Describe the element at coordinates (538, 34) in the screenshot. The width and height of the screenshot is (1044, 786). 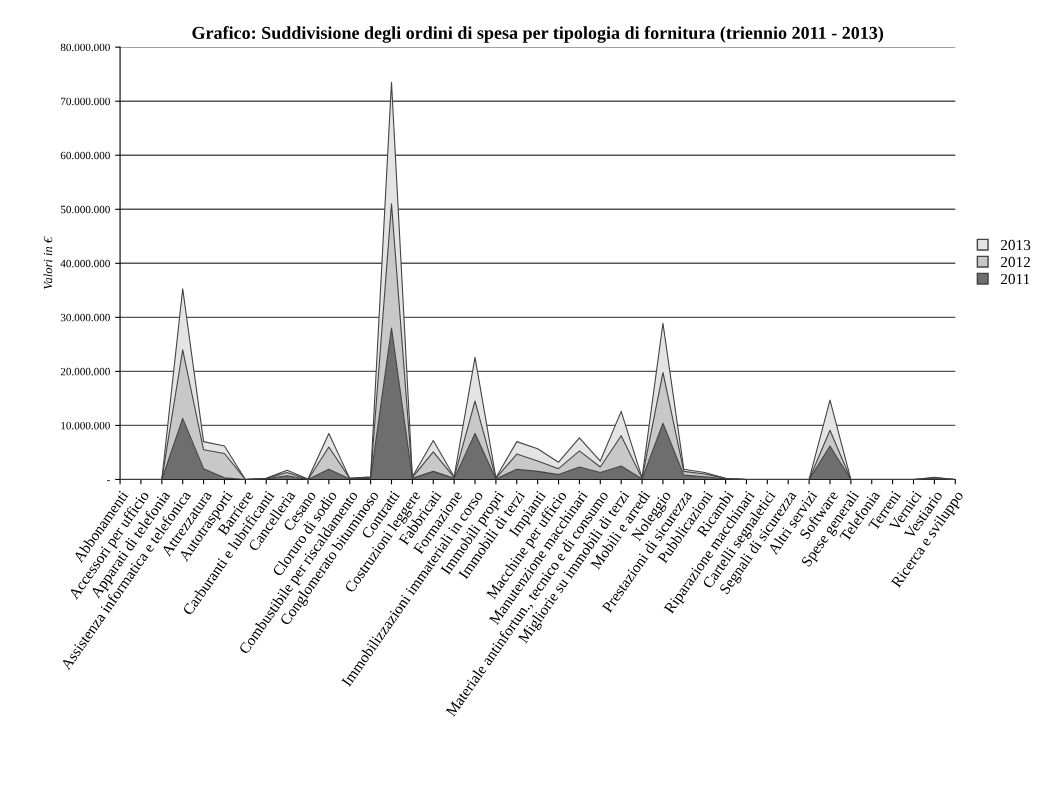
I see `chart-title: Grafico: Suddivisione degli ordini di spesa per tipologia di fornitura (triennio 2011 - 2013)` at that location.